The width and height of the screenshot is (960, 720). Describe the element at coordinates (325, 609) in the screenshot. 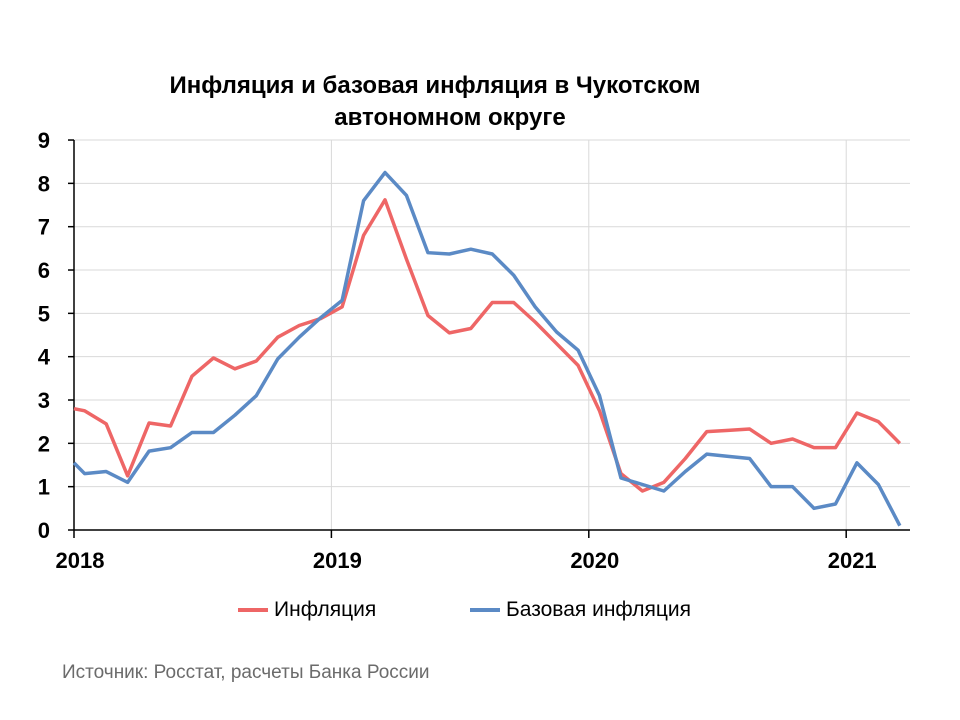

I see `legend-label-inflation: Инфляция` at that location.